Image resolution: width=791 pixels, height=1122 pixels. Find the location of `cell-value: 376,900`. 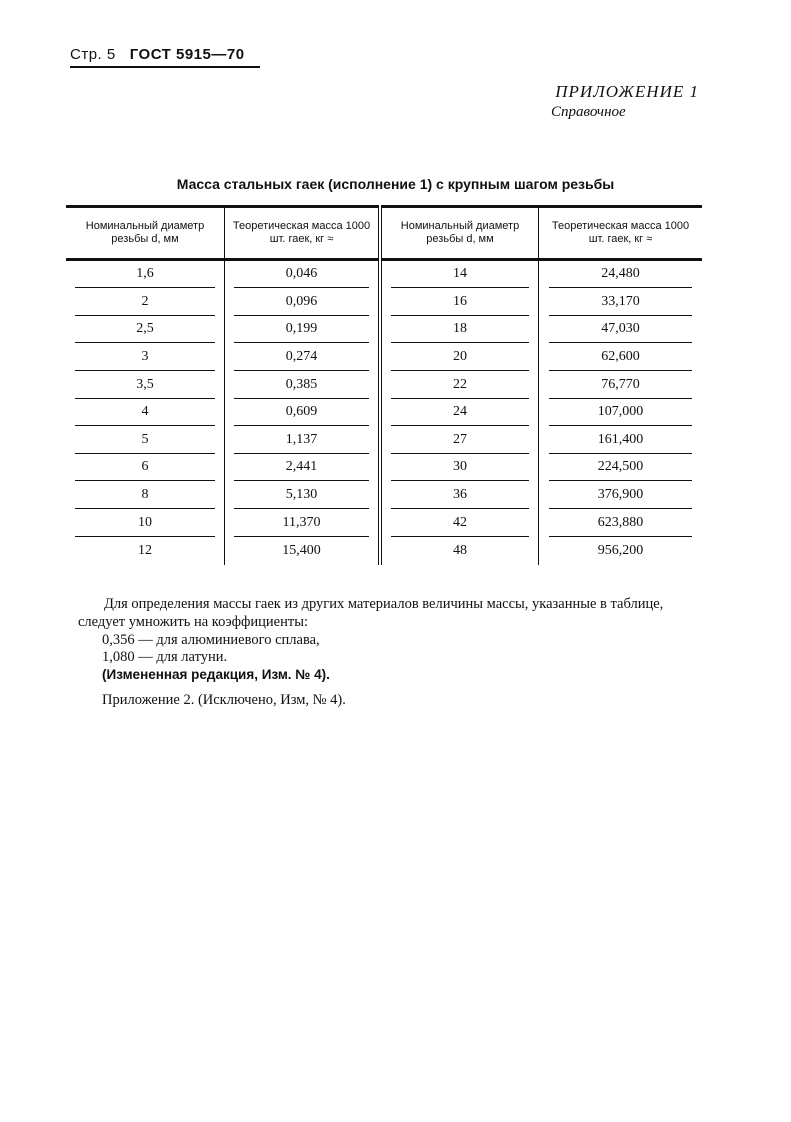

cell-value: 376,900 is located at coordinates (620, 496).